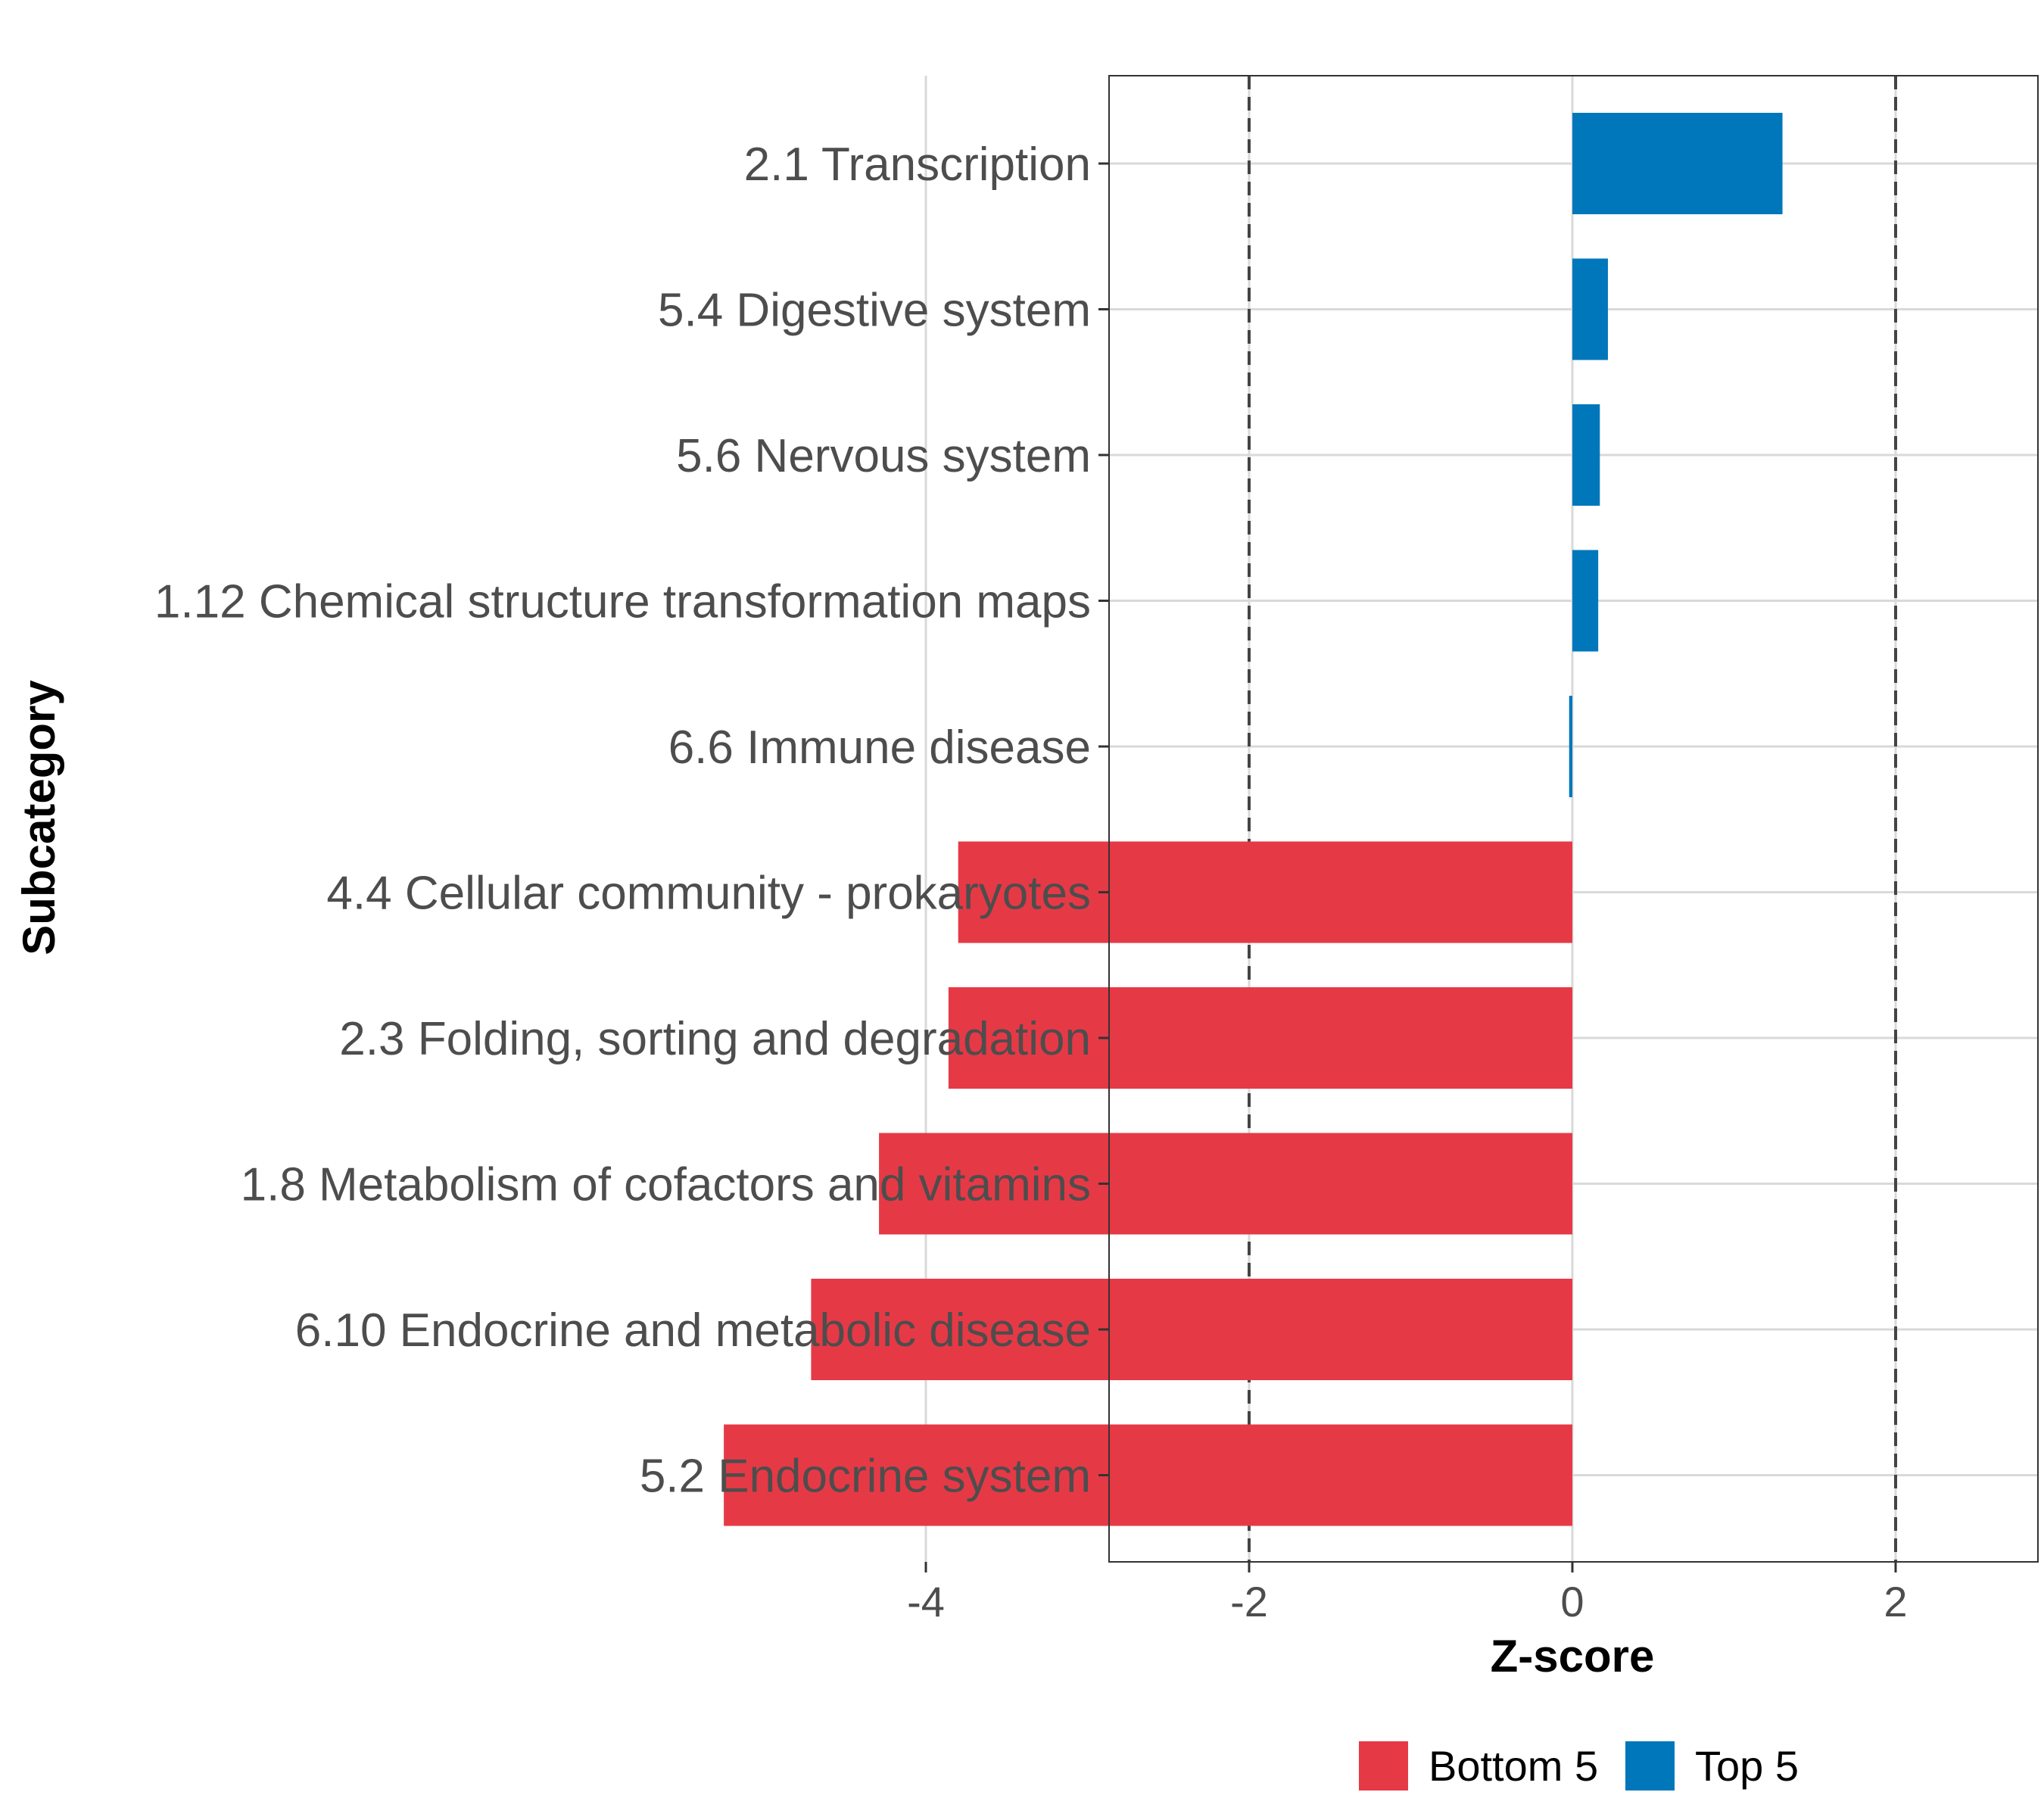 This screenshot has height=1817, width=2044. I want to click on x-tick-label: 0, so click(1572, 1601).